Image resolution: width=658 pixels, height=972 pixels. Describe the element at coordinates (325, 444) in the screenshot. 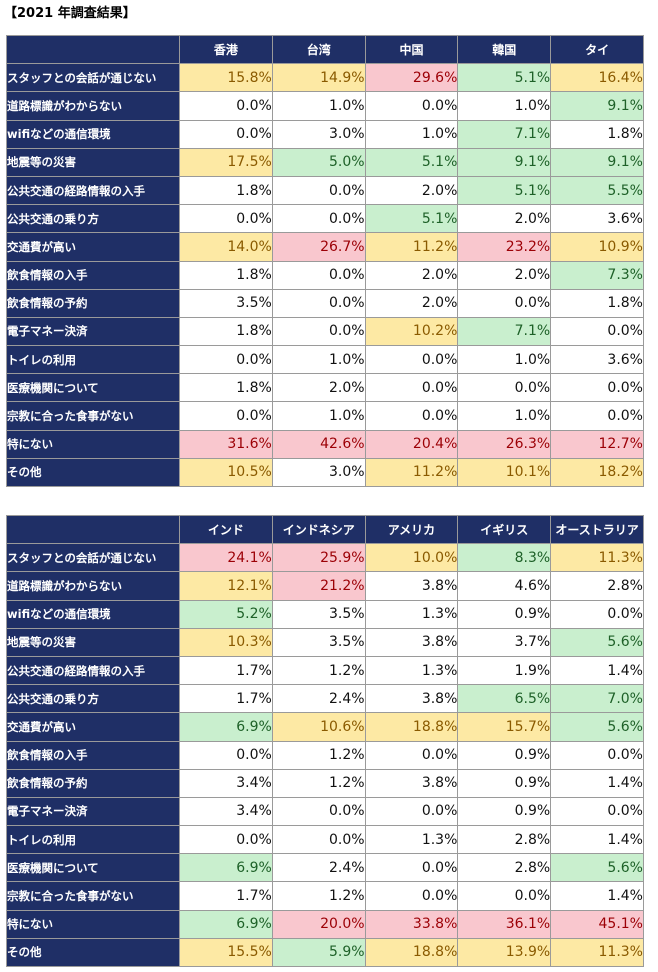

I see `table-row: 特にない 31.6% 42.6% 20.4% 26.3% 12.7%` at that location.